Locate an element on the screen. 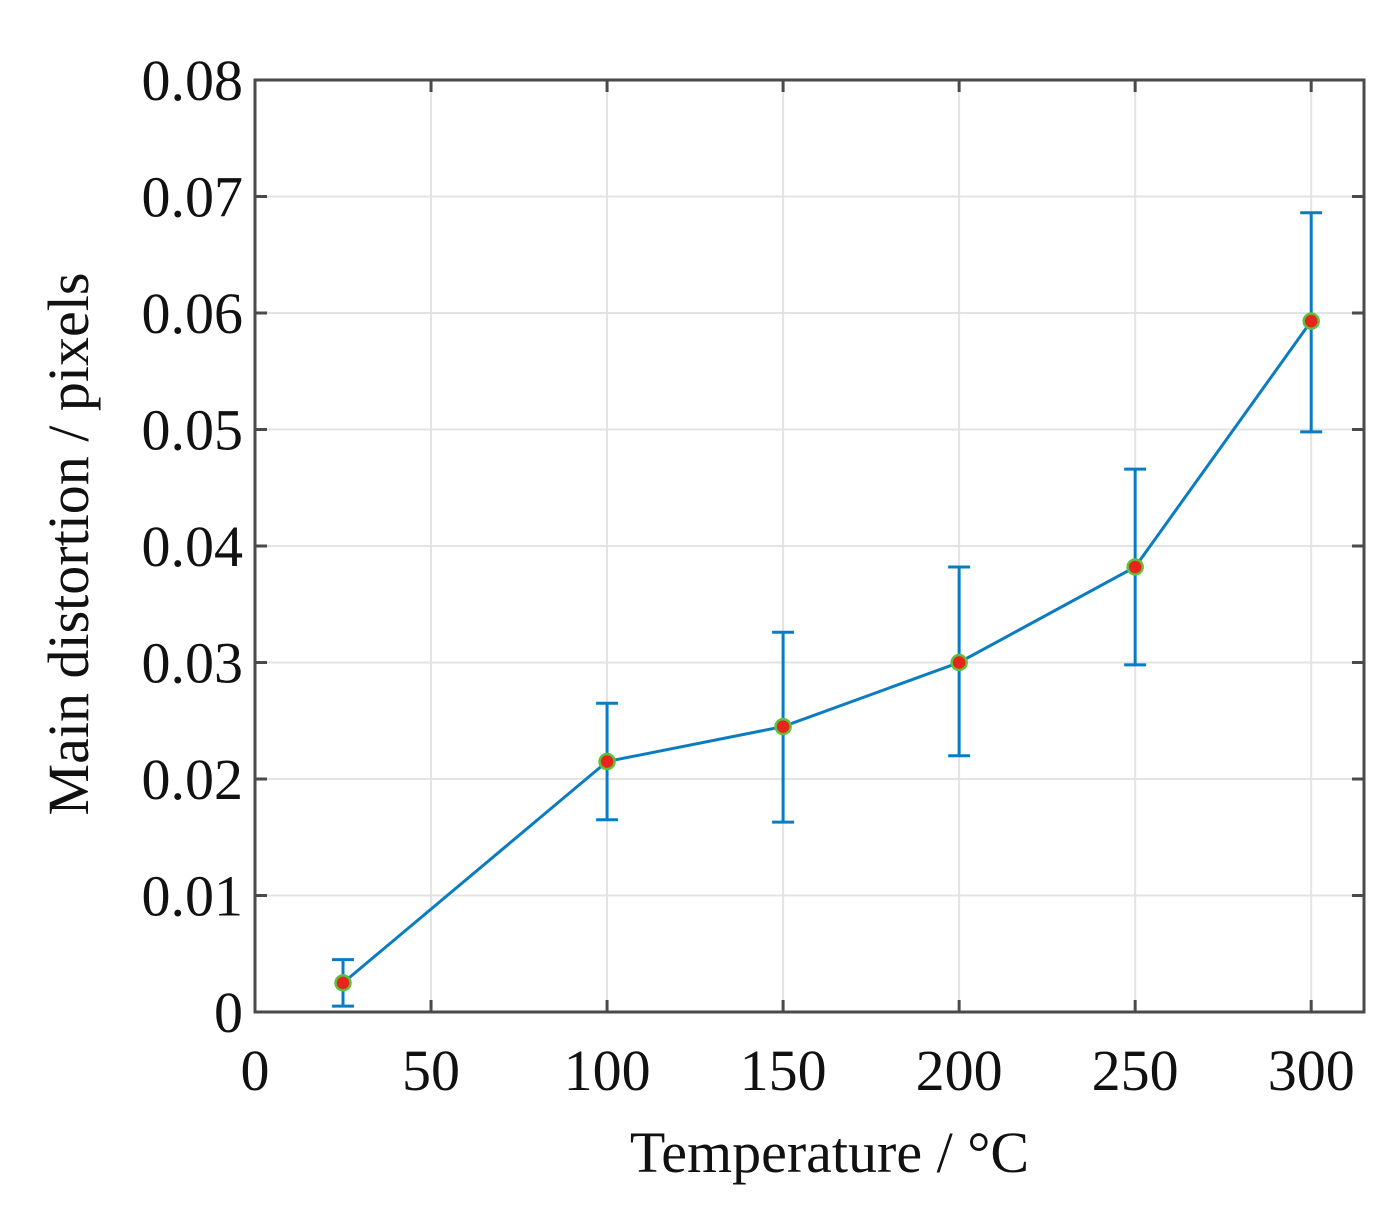 This screenshot has height=1228, width=1394. x-tick-label: 150 is located at coordinates (783, 1070).